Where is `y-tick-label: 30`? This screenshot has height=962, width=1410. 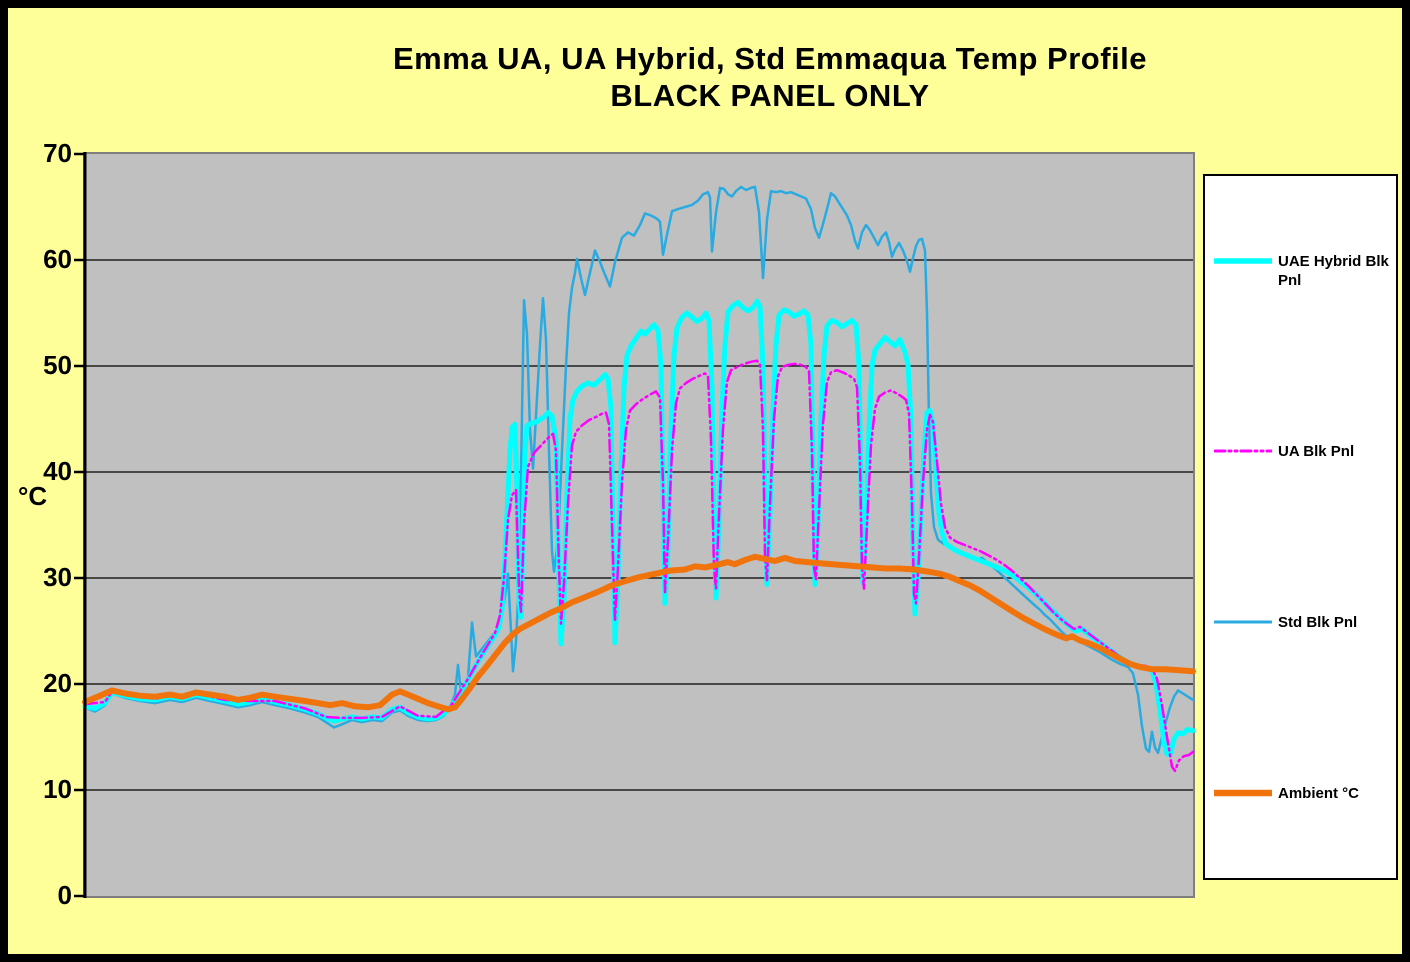 y-tick-label: 30 is located at coordinates (57, 577).